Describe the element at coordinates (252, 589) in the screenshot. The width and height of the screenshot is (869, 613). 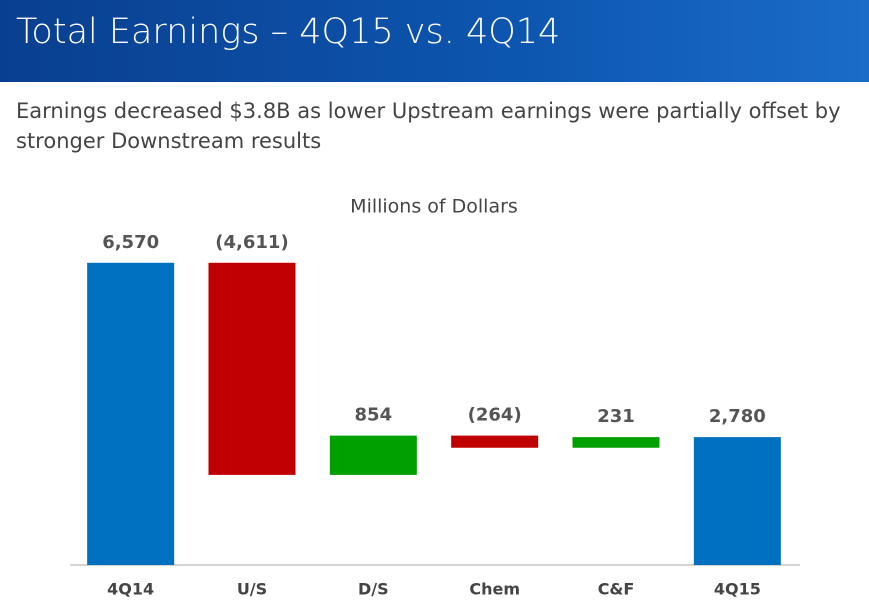
I see `x-tick-label: U/S` at that location.